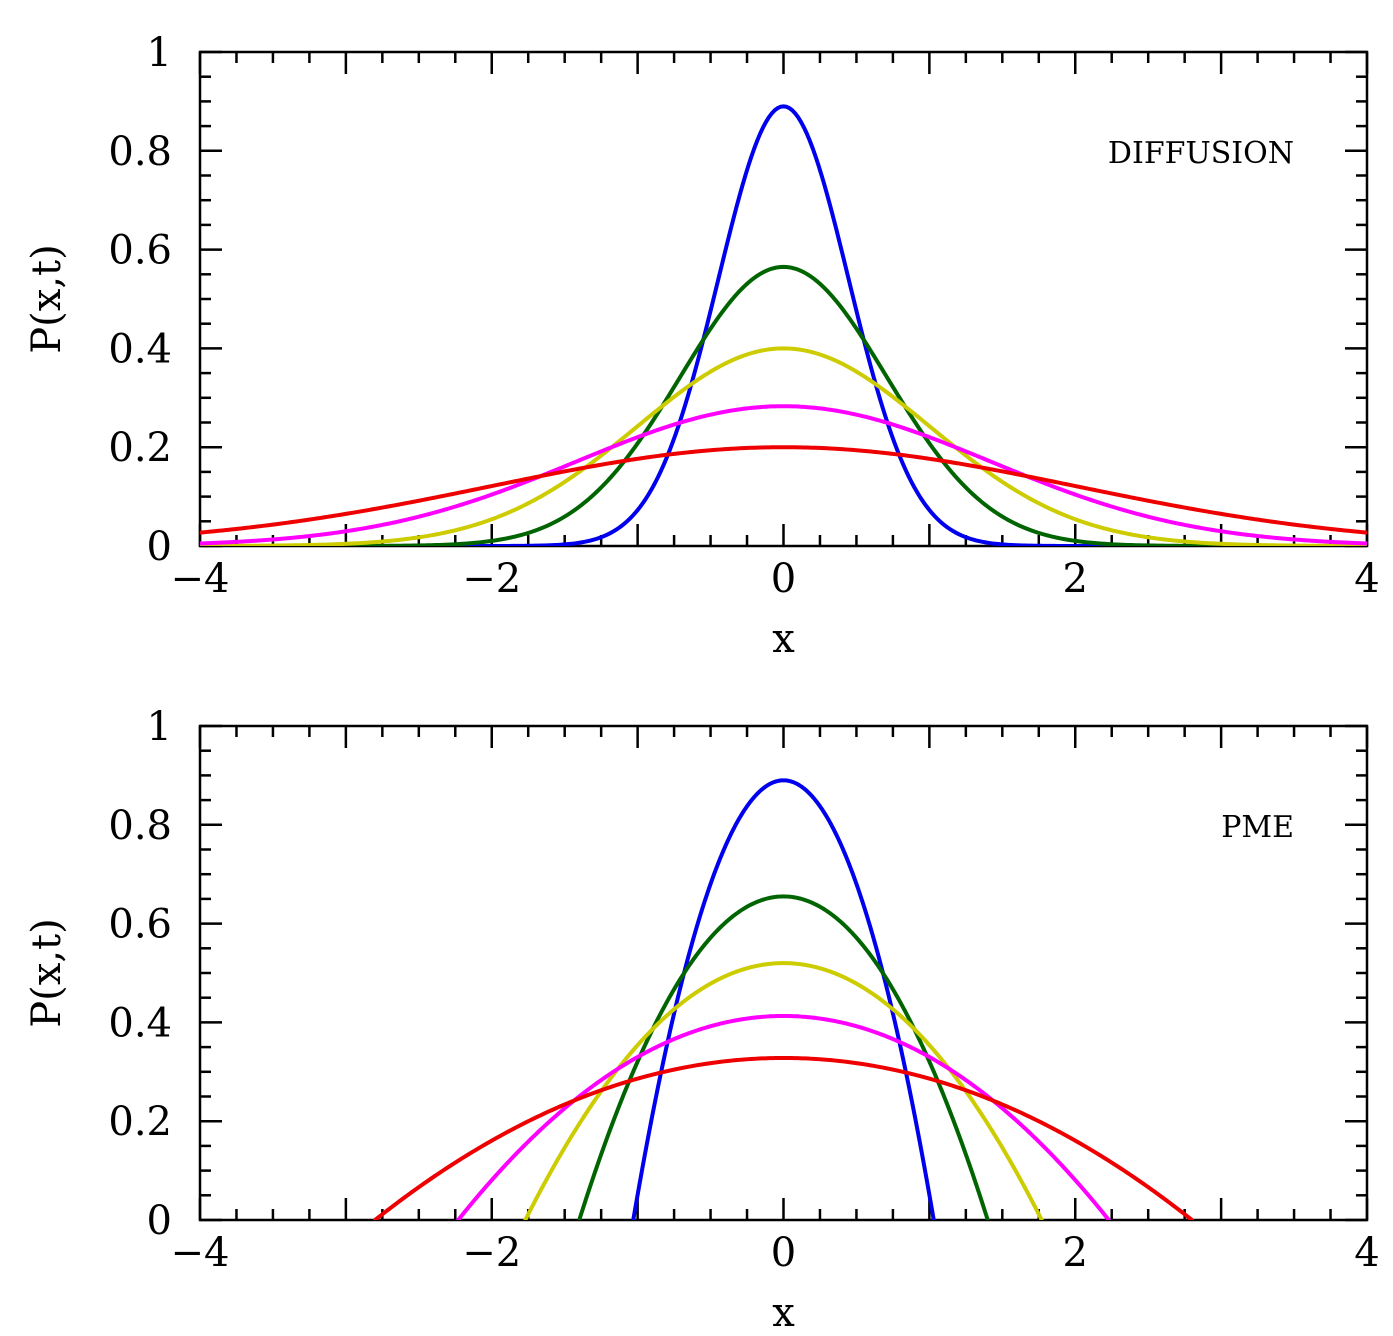 Image resolution: width=1393 pixels, height=1336 pixels. I want to click on panel-annotation: DIFFUSION, so click(1201, 153).